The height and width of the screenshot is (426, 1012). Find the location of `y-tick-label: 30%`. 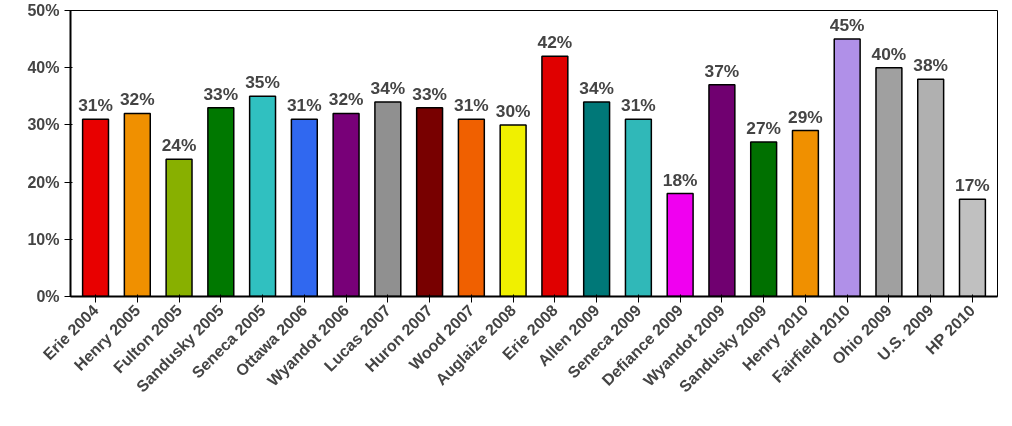

y-tick-label: 30% is located at coordinates (43, 125).